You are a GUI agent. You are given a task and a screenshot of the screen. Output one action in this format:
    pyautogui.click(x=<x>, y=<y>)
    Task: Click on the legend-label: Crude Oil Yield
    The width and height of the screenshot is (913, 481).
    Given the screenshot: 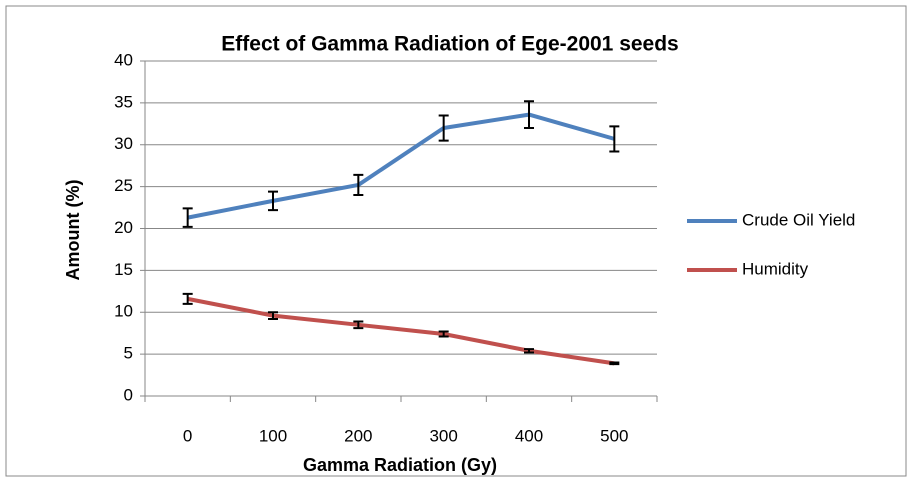 What is the action you would take?
    pyautogui.click(x=798, y=219)
    